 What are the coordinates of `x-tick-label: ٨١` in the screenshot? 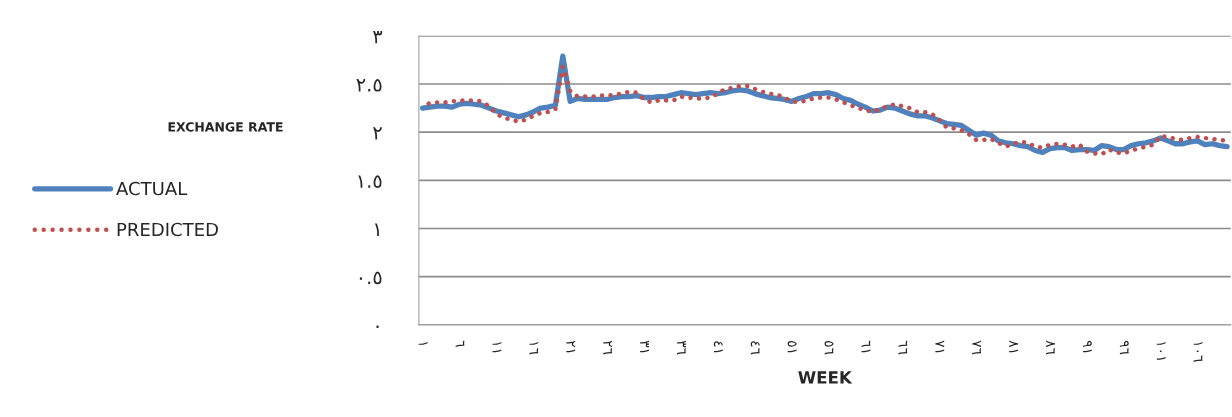 It's located at (1014, 346).